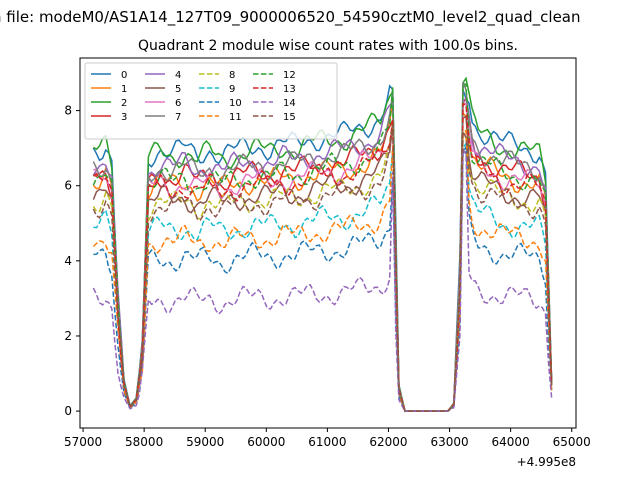  I want to click on x-tick-label: 57000, so click(83, 442).